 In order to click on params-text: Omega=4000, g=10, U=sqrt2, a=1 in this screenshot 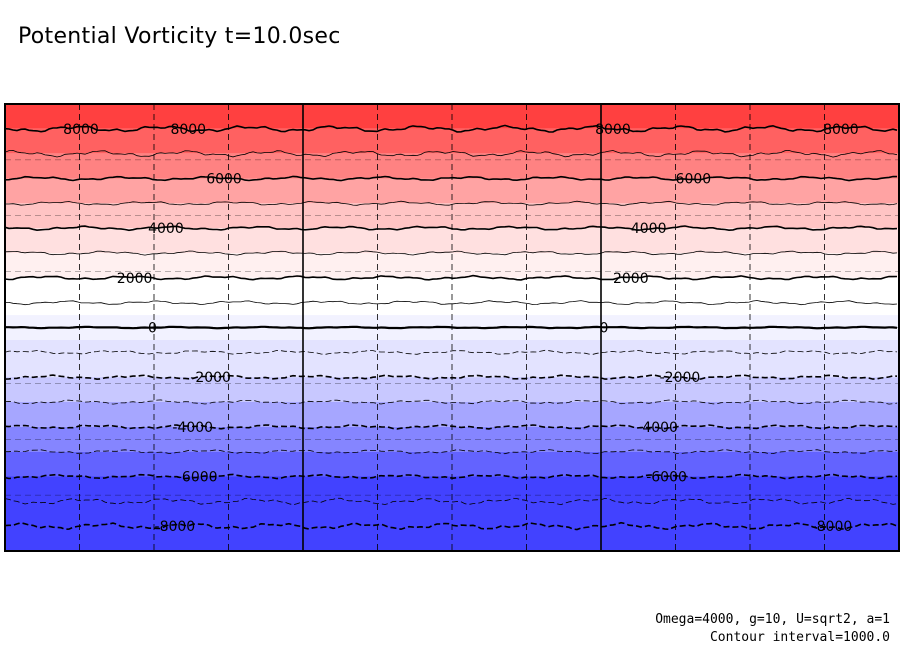, I will do `click(772, 619)`.